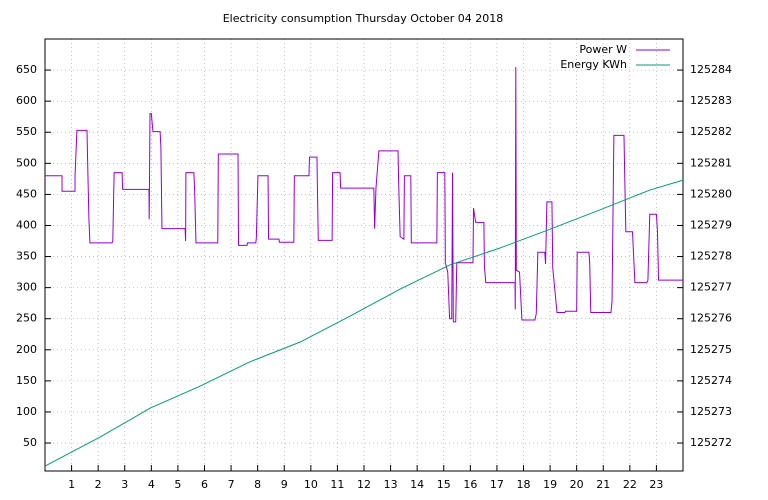 The height and width of the screenshot is (500, 768). What do you see at coordinates (71, 484) in the screenshot?
I see `x-tick-label: 1` at bounding box center [71, 484].